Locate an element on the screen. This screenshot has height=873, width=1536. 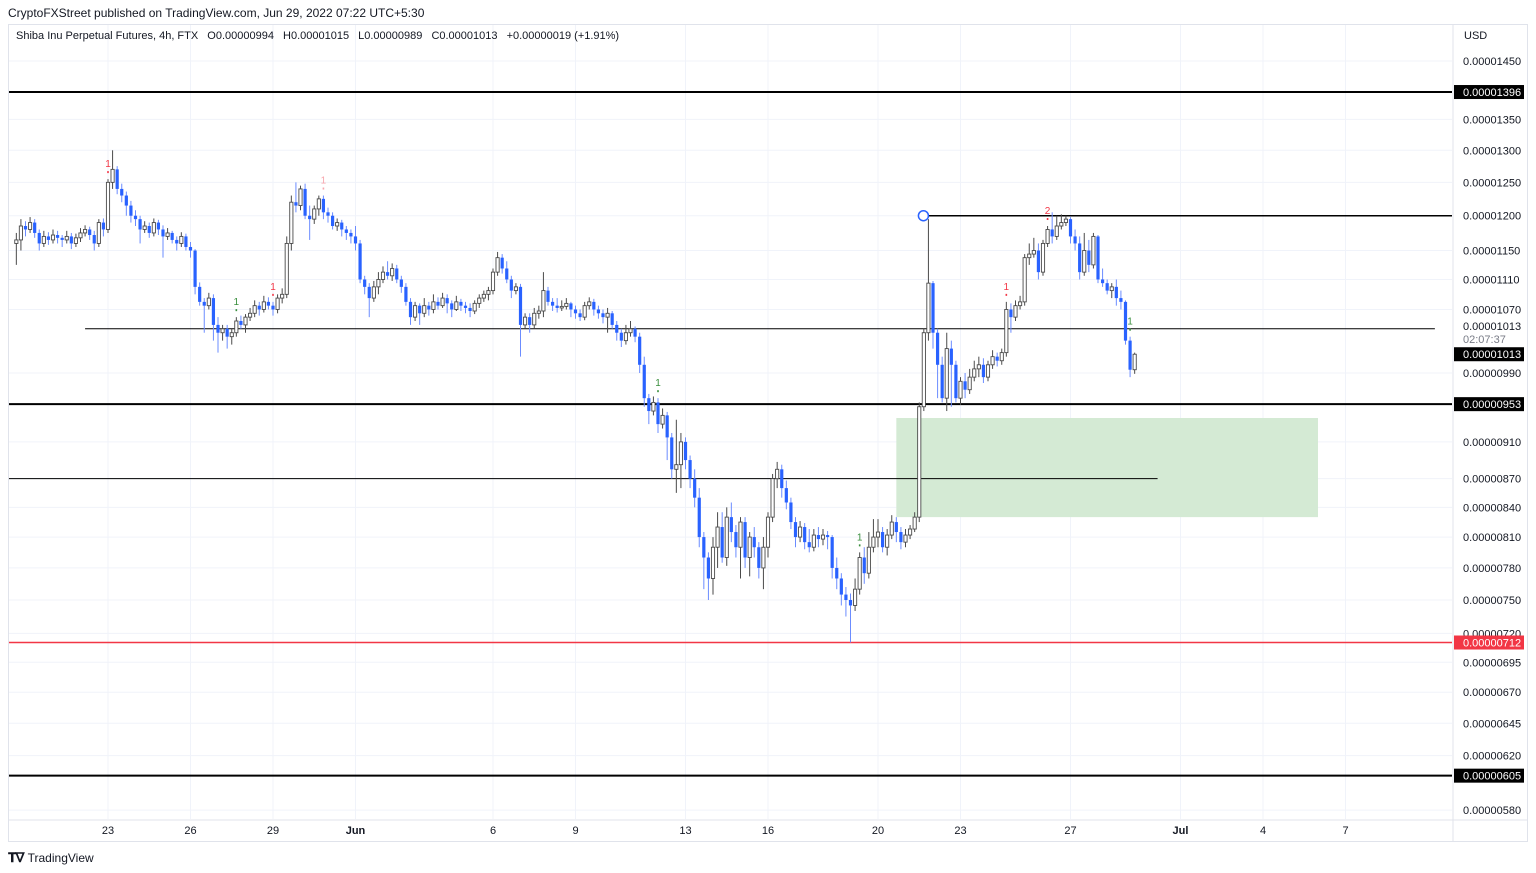
legend-change: +0.00000019 (+1.91%) is located at coordinates (563, 36).